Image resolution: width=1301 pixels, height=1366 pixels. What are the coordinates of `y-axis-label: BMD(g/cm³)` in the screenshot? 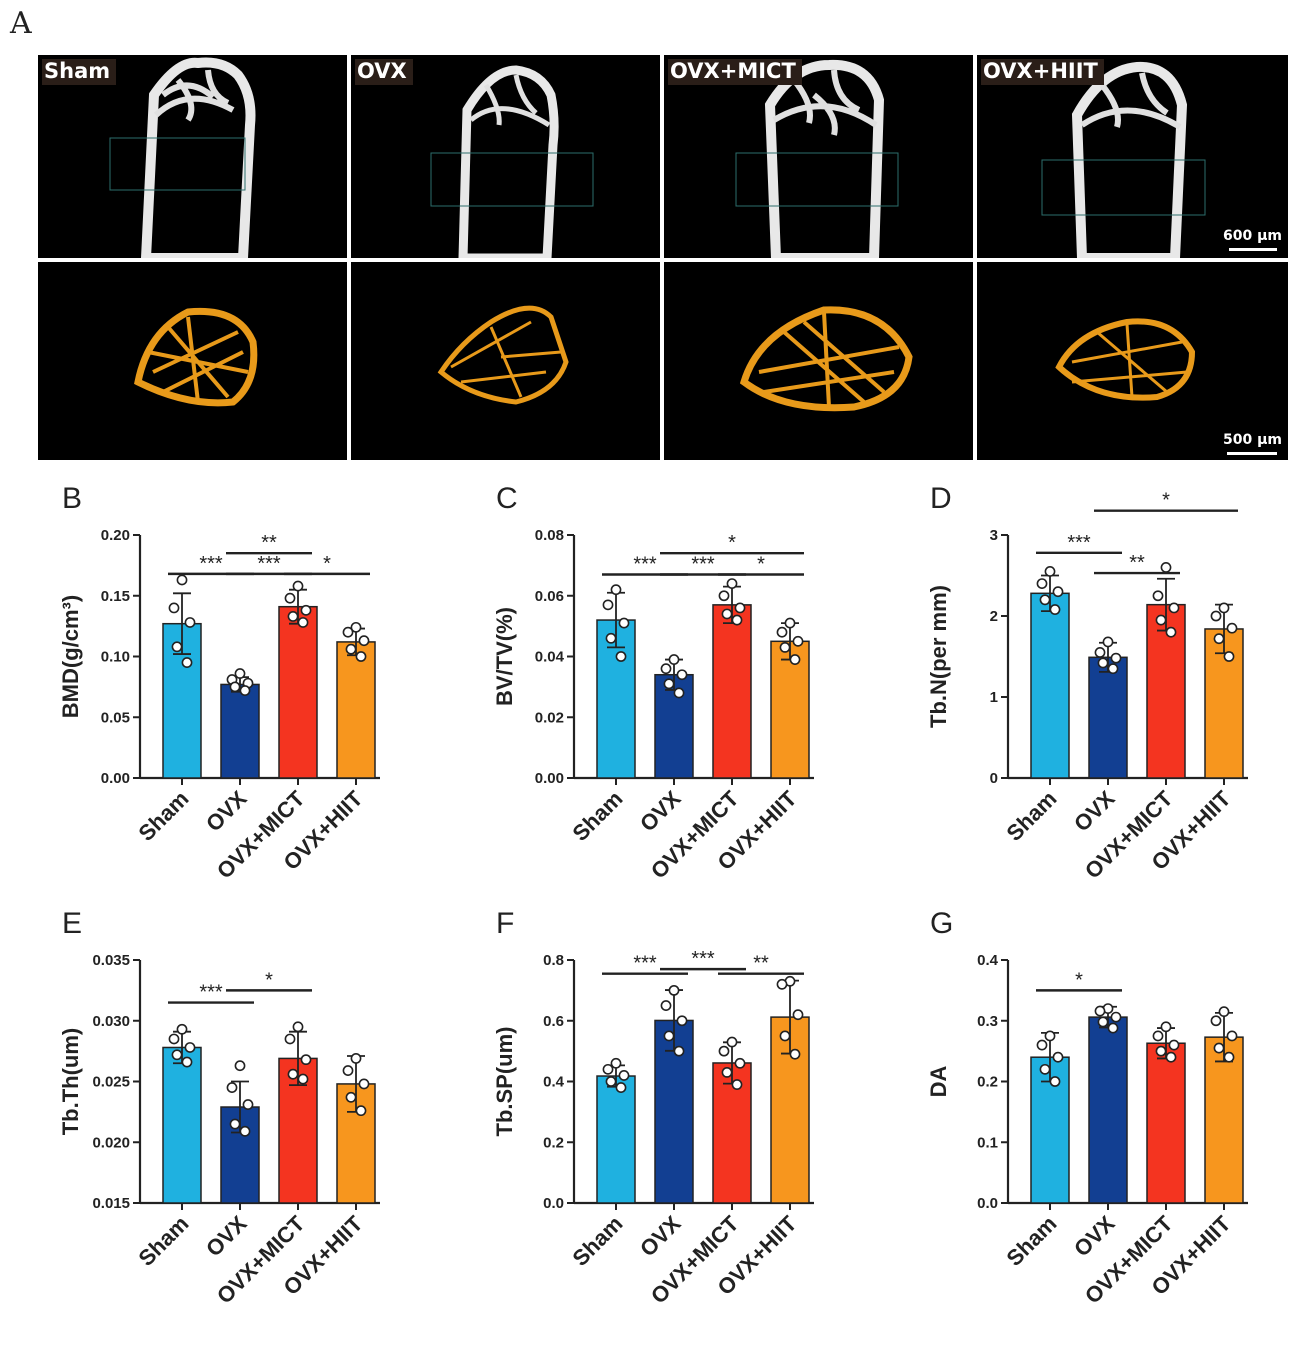 It's located at (70, 656).